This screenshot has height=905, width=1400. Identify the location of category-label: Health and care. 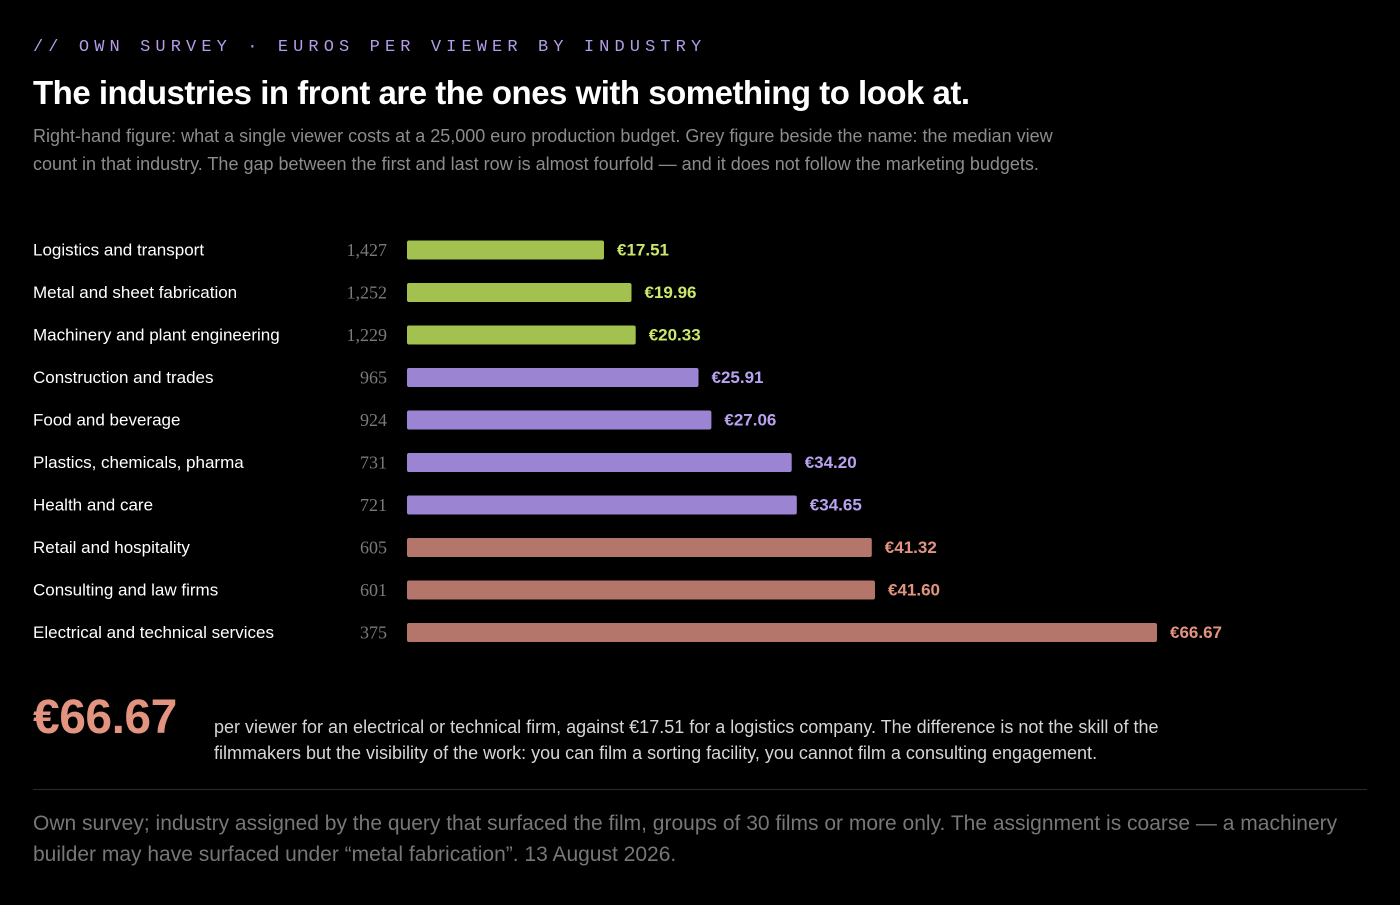
(93, 505).